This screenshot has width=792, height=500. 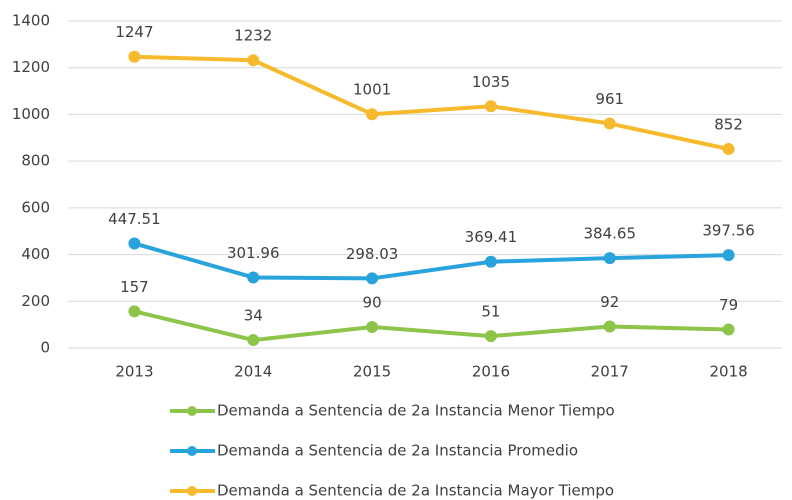 What do you see at coordinates (253, 372) in the screenshot?
I see `x-tick-label: 2014` at bounding box center [253, 372].